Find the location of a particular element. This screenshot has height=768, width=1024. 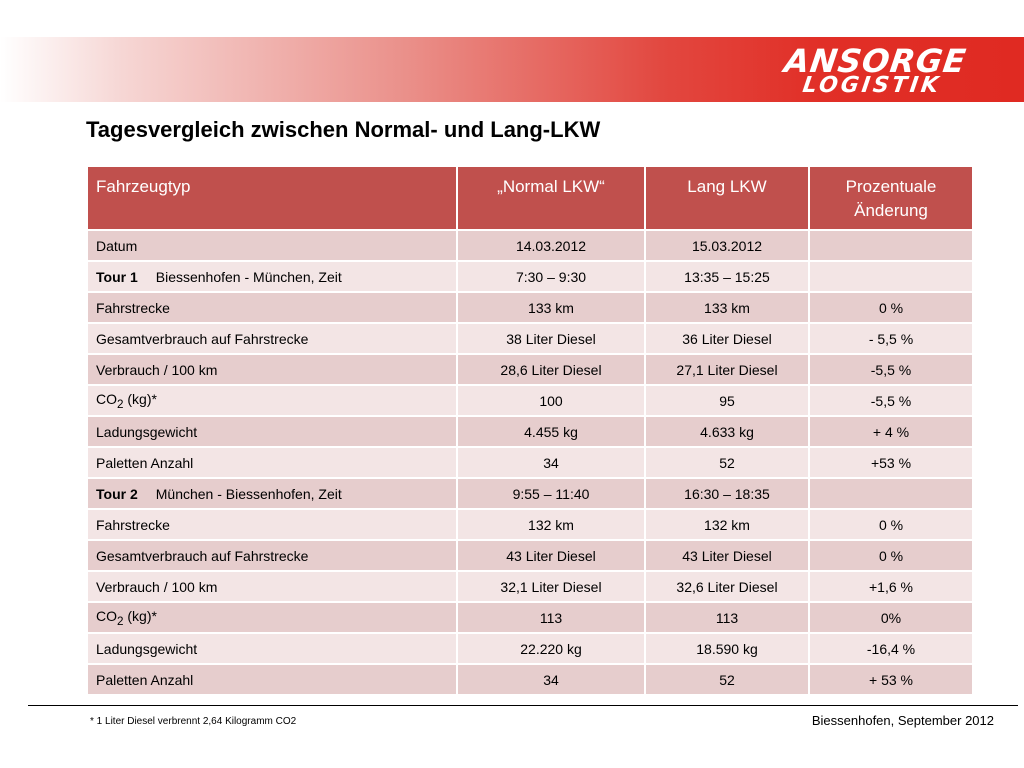

change-value: + 4 % is located at coordinates (891, 431).